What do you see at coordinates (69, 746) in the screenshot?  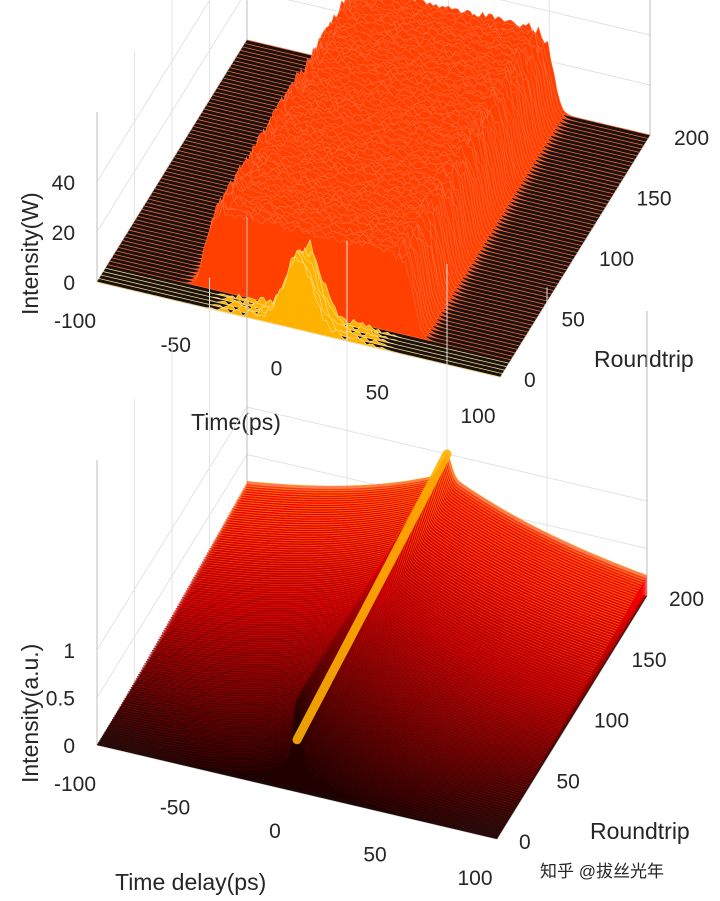 I see `z-tick-label: 0` at bounding box center [69, 746].